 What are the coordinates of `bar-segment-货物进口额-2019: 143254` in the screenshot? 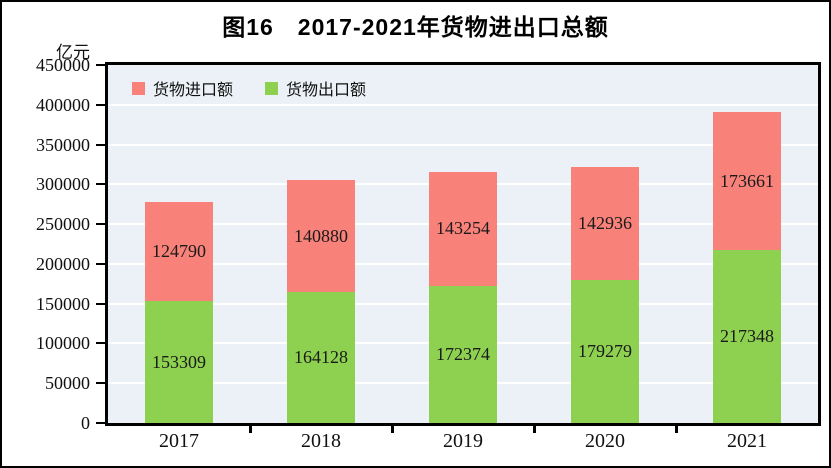 It's located at (463, 228).